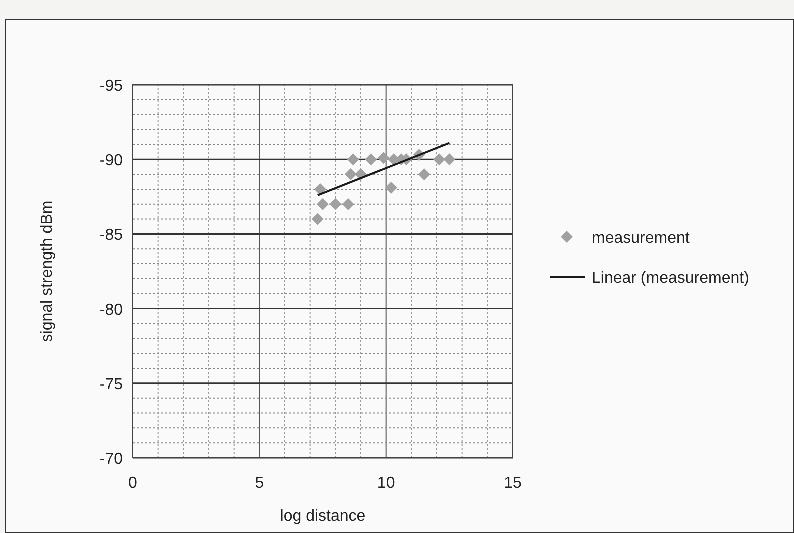  Describe the element at coordinates (112, 459) in the screenshot. I see `y-tick-label: -70` at that location.